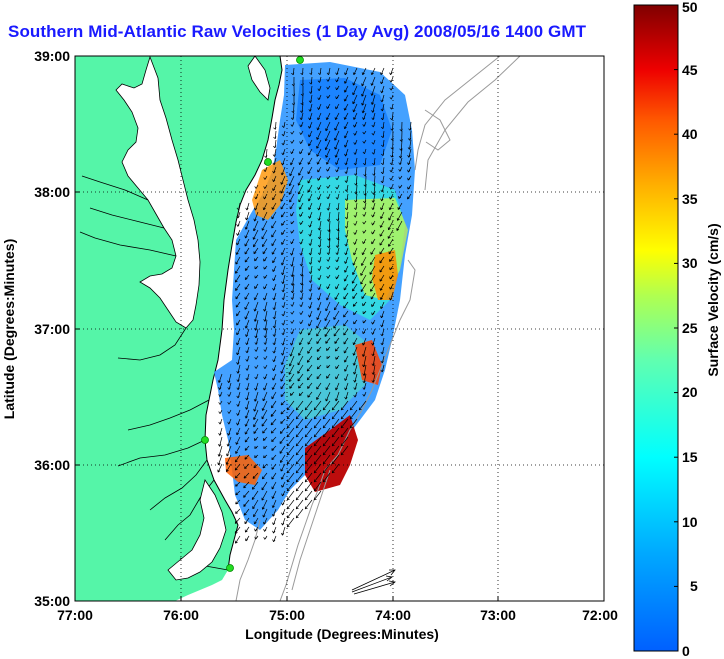 This screenshot has height=659, width=724. What do you see at coordinates (75, 615) in the screenshot?
I see `x-tick-label: 77:00` at bounding box center [75, 615].